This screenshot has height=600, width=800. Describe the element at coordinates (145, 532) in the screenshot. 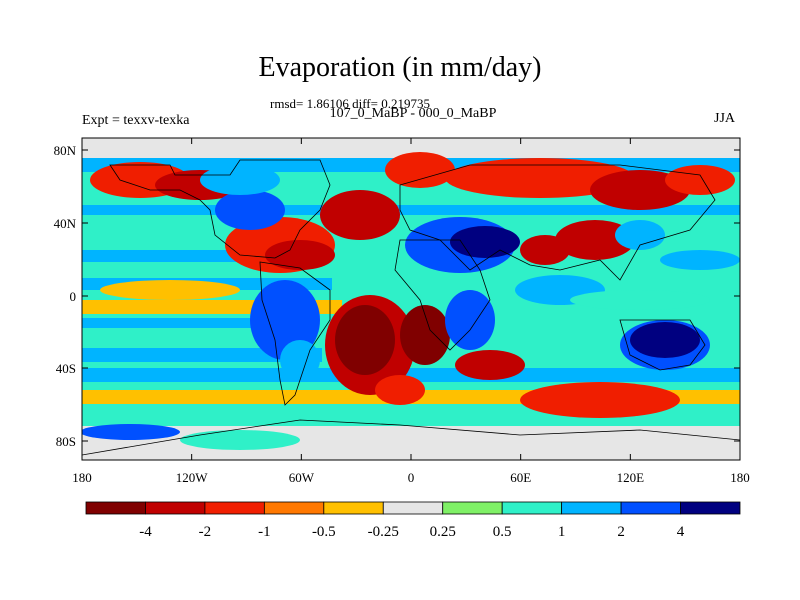

I see `colorbar-label: -4` at that location.